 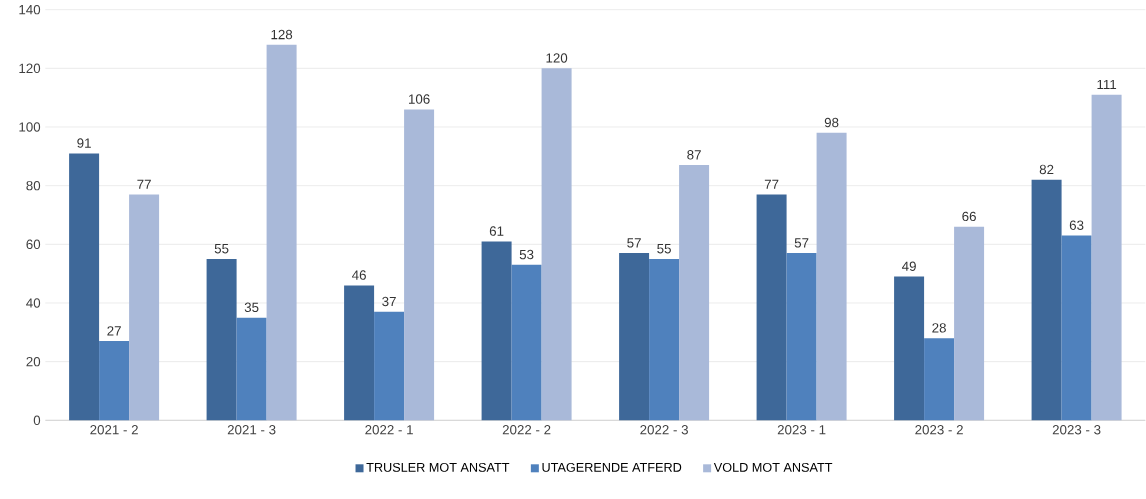 What do you see at coordinates (37, 420) in the screenshot?
I see `y-tick-label: 0` at bounding box center [37, 420].